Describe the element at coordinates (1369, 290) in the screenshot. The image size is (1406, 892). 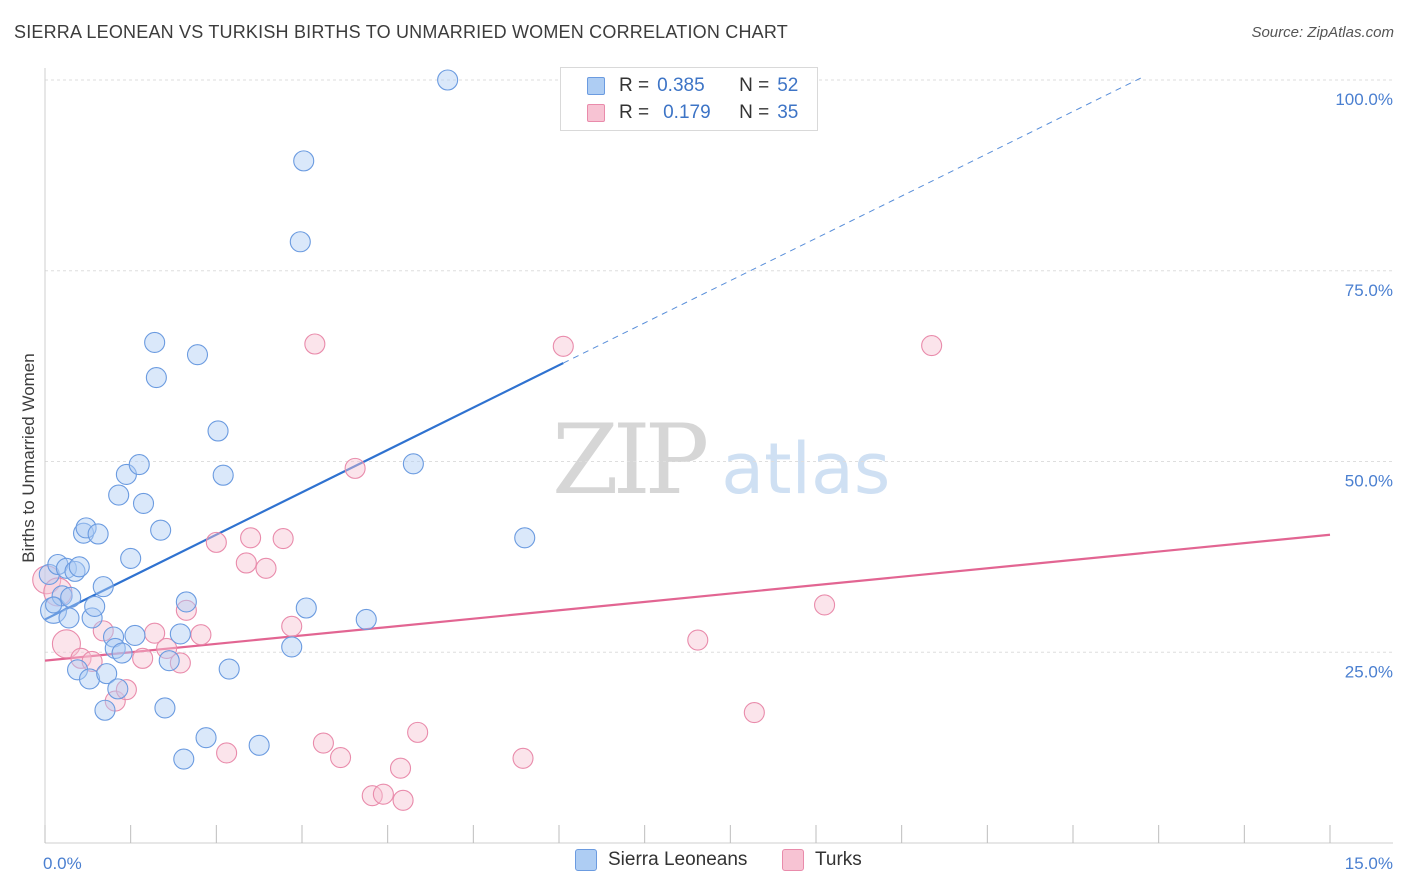
I see `y-tick-label: 75.0%` at that location.